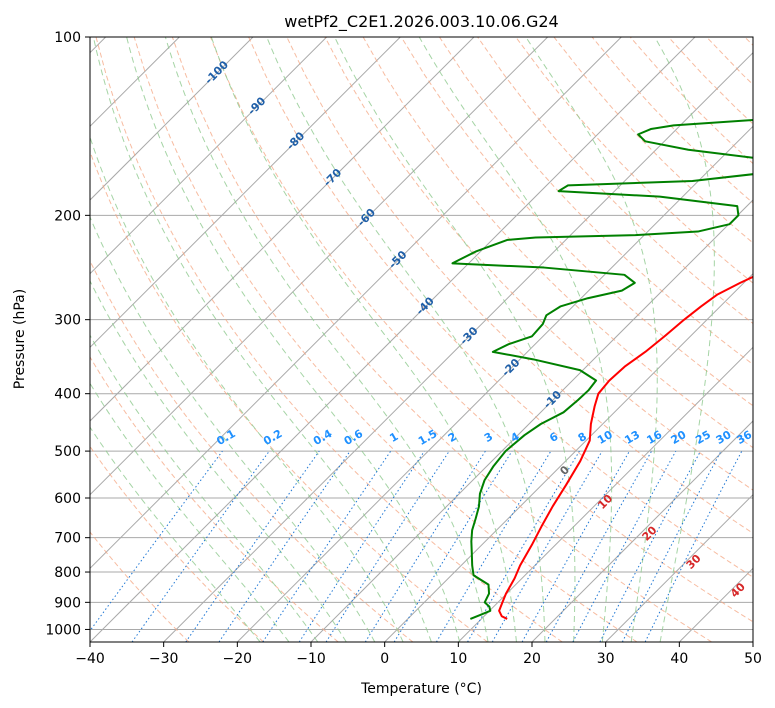  I want to click on y-tick-label: 900, so click(67, 603).